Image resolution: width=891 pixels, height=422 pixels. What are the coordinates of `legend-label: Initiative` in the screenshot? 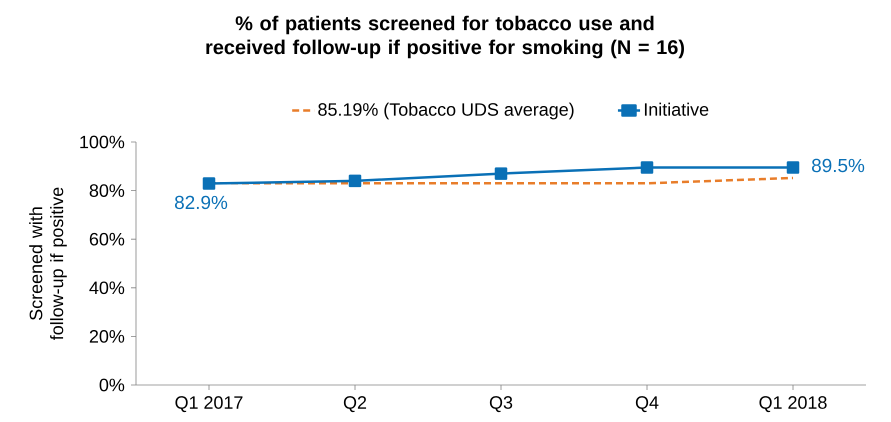 It's located at (676, 109).